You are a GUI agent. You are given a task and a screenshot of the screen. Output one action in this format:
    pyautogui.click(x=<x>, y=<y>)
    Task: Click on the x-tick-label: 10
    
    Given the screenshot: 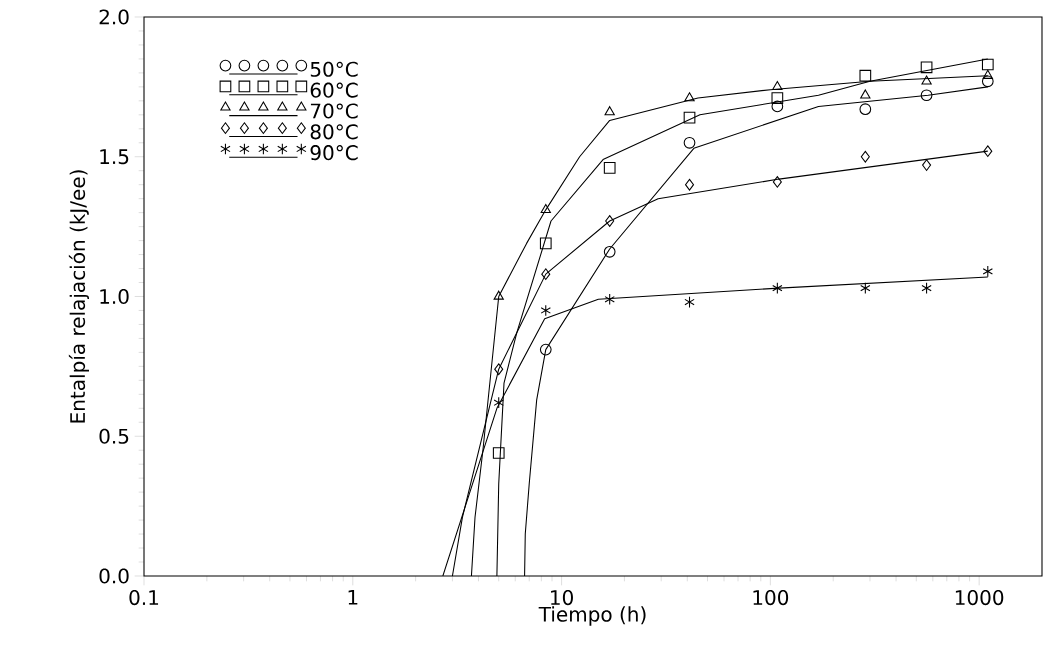 What is the action you would take?
    pyautogui.click(x=562, y=598)
    